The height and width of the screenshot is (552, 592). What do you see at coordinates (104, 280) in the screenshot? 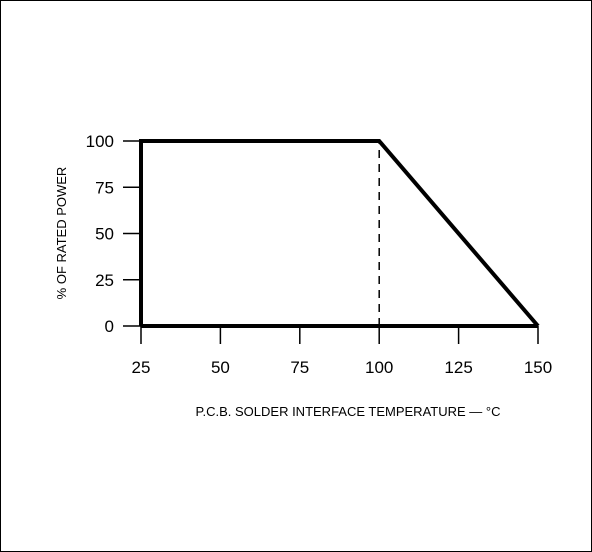
I see `y-tick-label-25: 25` at bounding box center [104, 280].